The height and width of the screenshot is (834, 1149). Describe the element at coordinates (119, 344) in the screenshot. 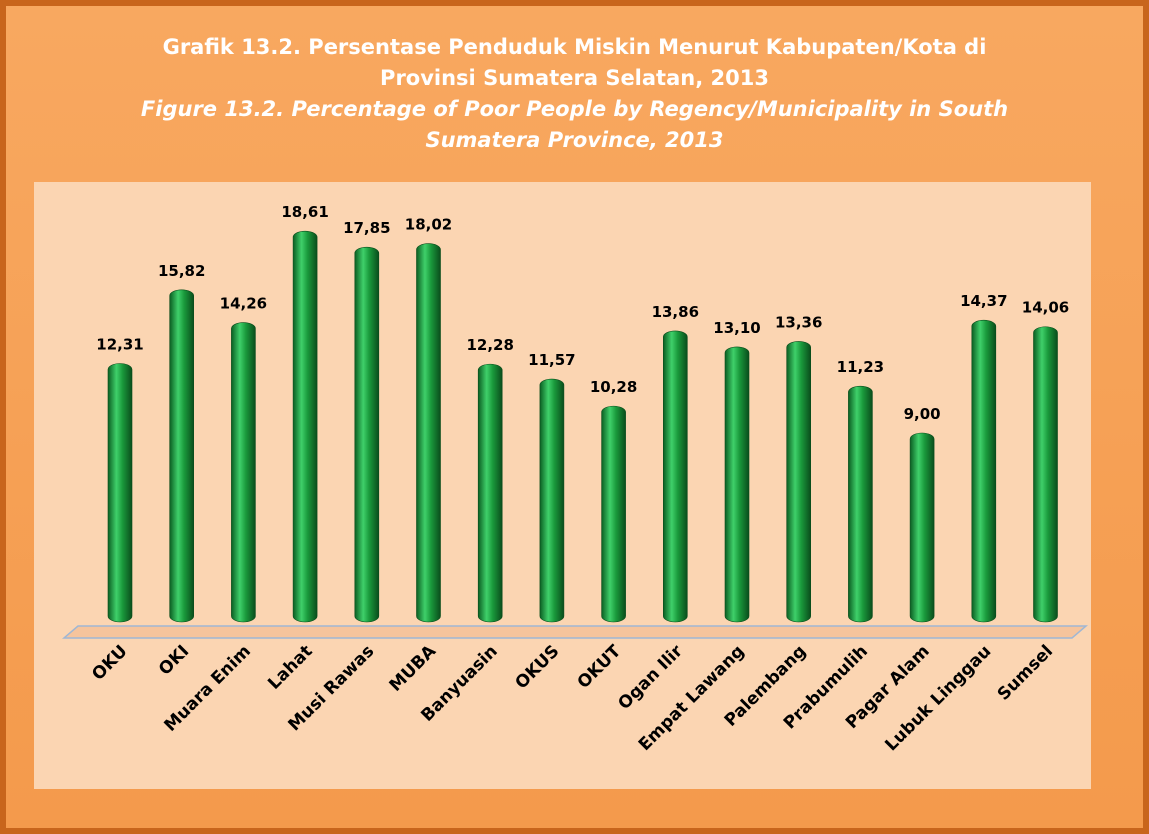

I see `data-label: 12,31` at that location.